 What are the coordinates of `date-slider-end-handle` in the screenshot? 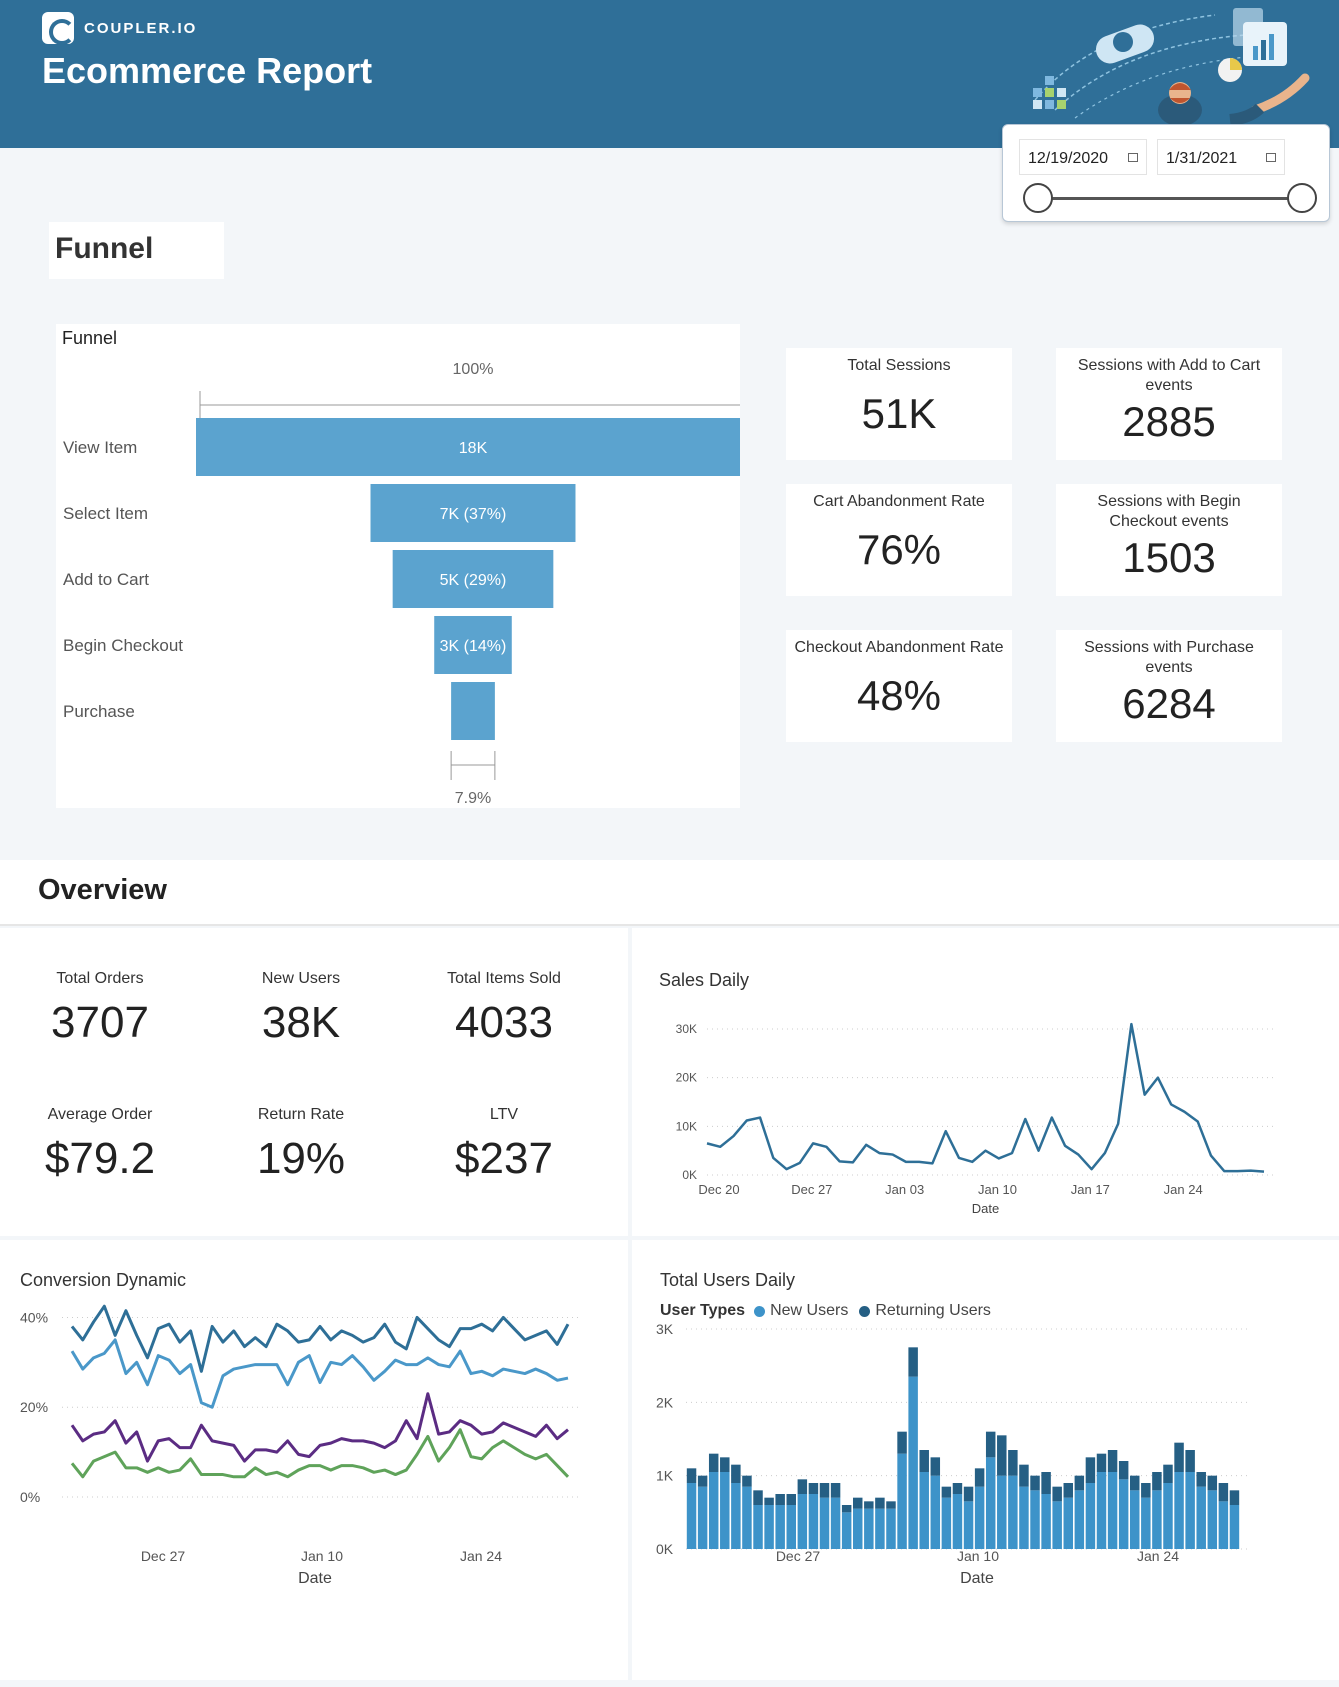 It's located at (1302, 198).